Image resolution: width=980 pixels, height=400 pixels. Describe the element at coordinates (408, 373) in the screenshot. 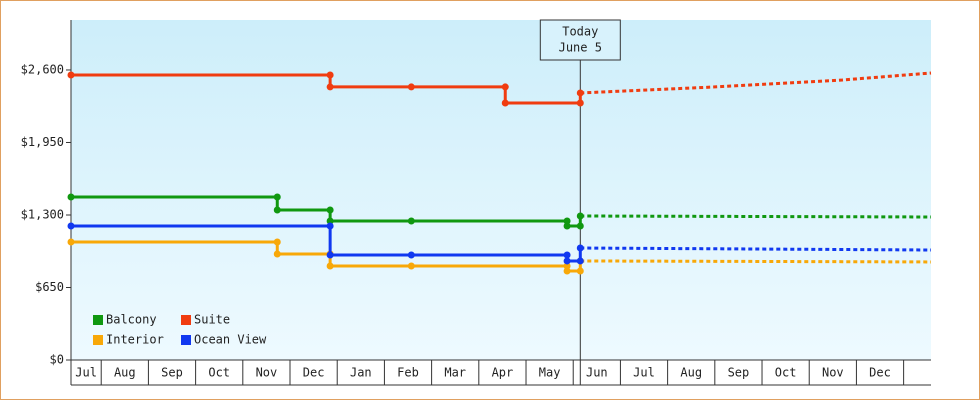

I see `x-tick-label: Feb` at that location.